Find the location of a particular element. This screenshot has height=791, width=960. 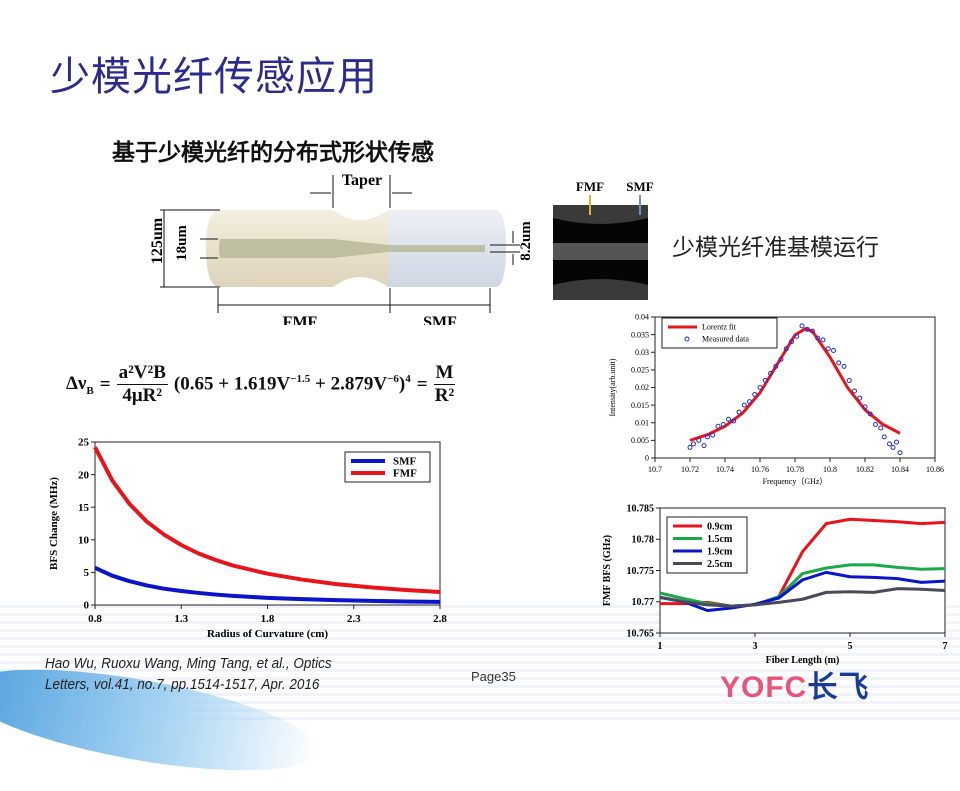

series-line-2-5cm is located at coordinates (802, 597).